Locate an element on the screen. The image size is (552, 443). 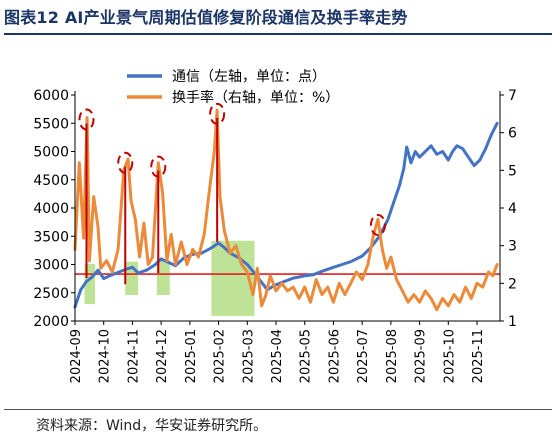
x-tick-label: 2024-11 is located at coordinates (133, 356).